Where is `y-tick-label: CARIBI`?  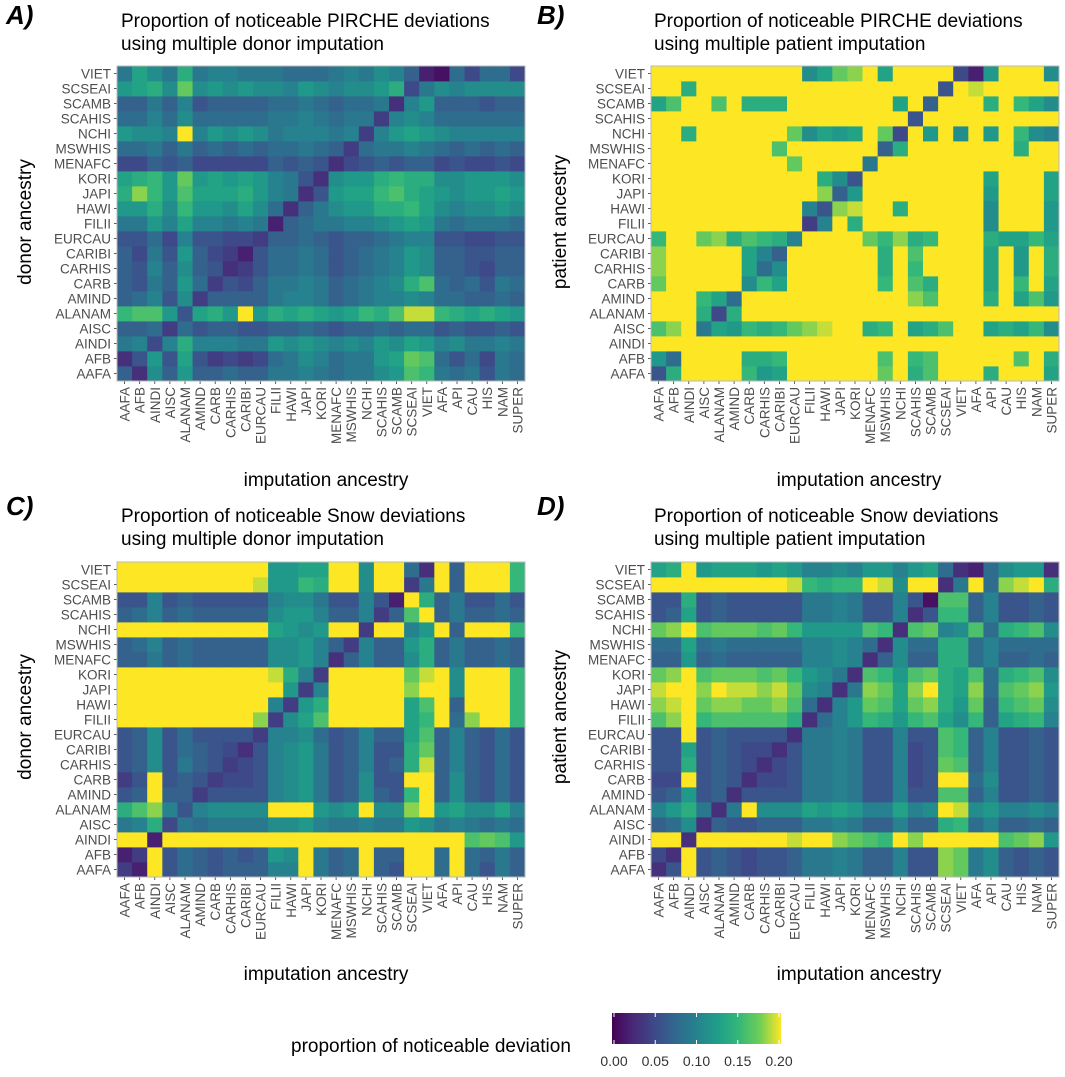
y-tick-label: CARIBI is located at coordinates (88, 750).